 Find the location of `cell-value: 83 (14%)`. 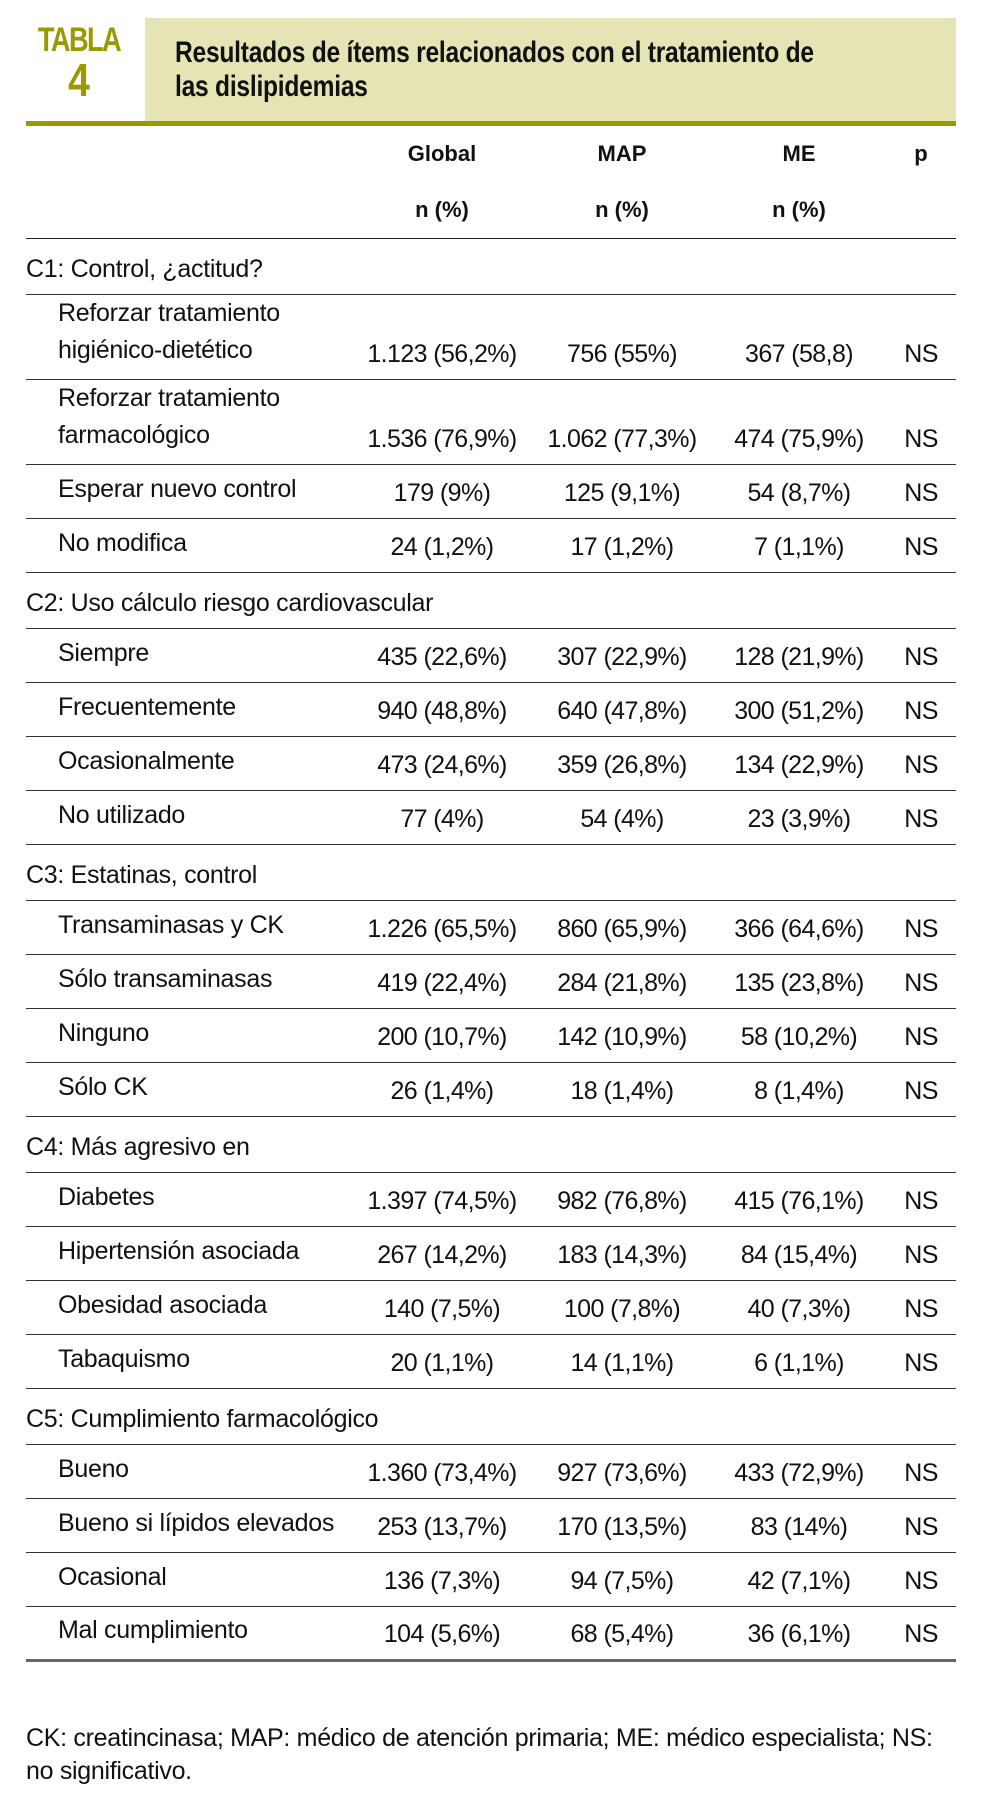

cell-value: 83 (14%) is located at coordinates (799, 1525).